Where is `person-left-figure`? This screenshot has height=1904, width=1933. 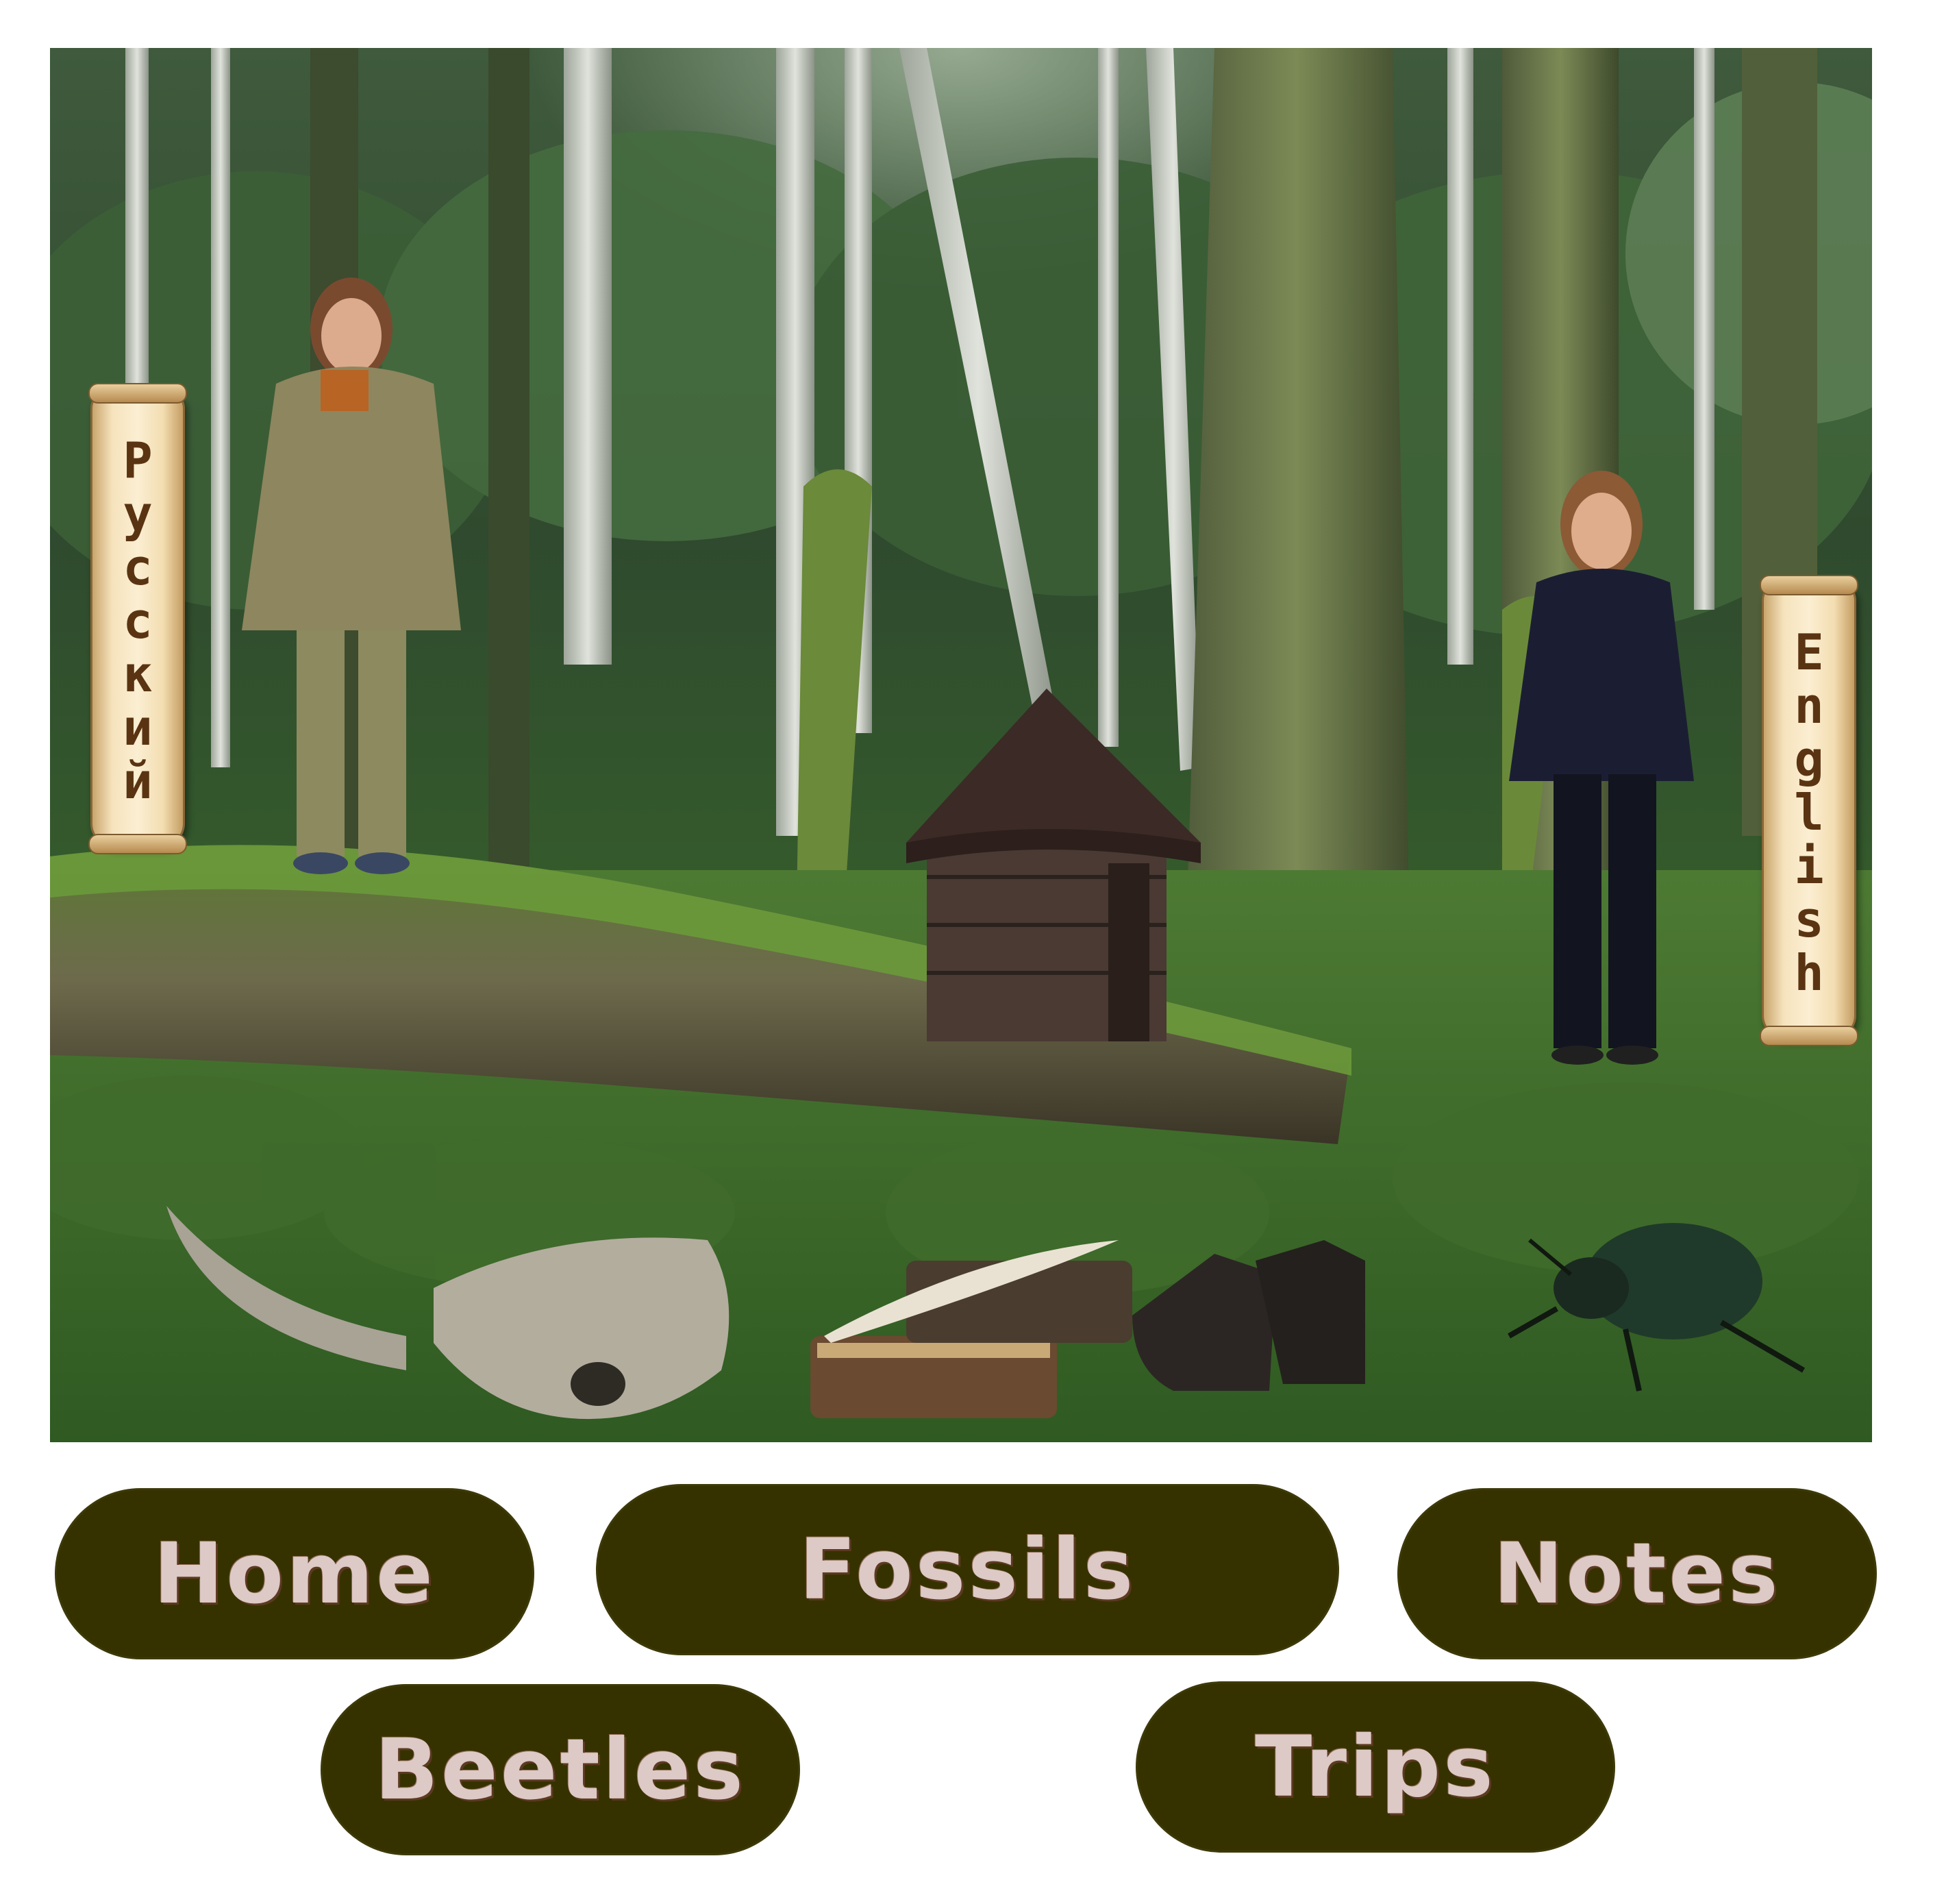
person-left-figure is located at coordinates (351, 575).